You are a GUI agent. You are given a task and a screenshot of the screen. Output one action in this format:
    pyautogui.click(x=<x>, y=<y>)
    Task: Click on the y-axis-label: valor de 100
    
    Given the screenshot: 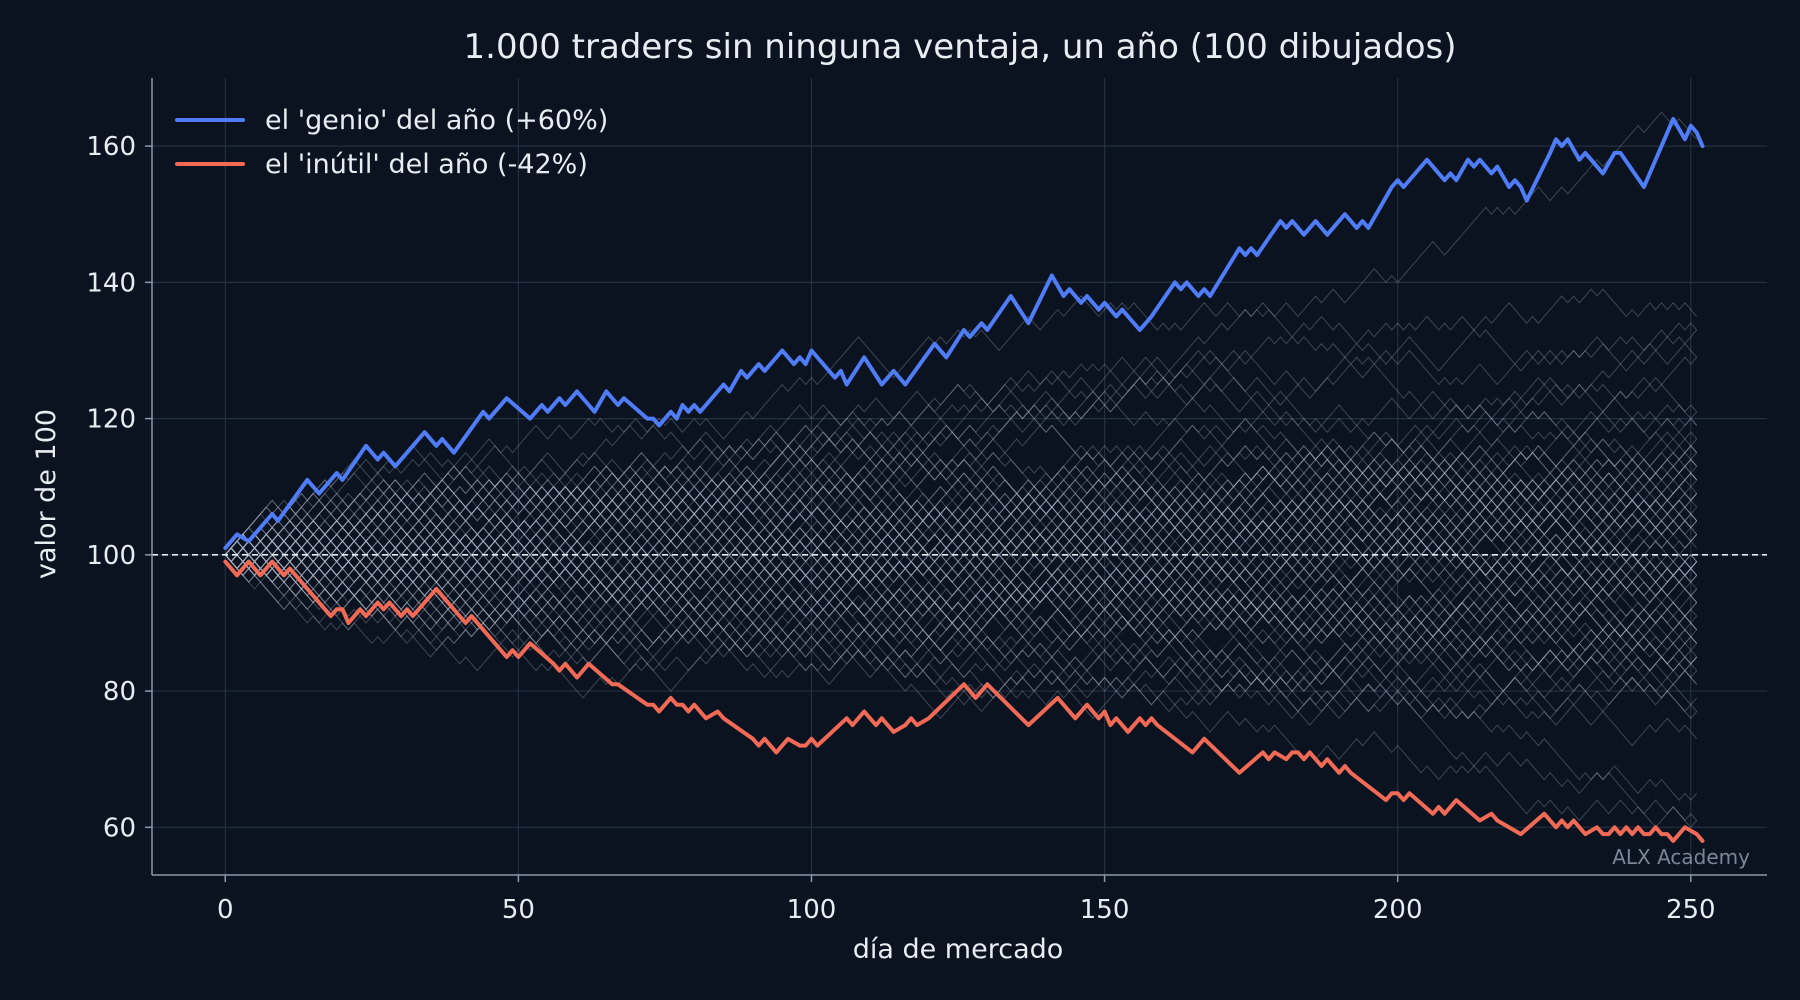 What is the action you would take?
    pyautogui.click(x=46, y=494)
    